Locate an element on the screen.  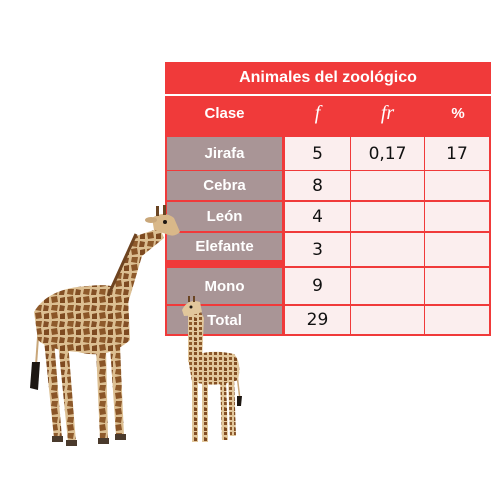
cell-pct-cebra is located at coordinates (457, 185).